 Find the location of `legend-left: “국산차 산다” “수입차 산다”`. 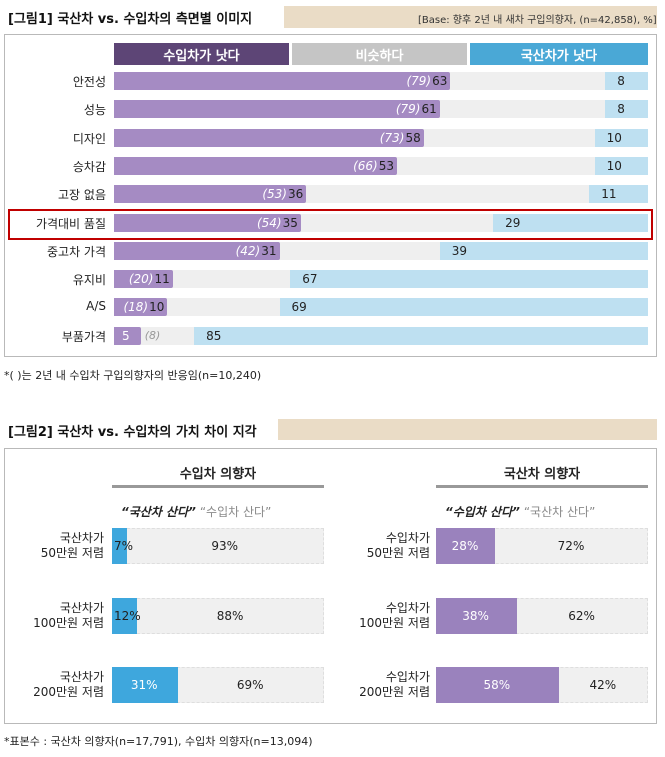

legend-left: “국산차 산다” “수입차 산다” is located at coordinates (196, 511).